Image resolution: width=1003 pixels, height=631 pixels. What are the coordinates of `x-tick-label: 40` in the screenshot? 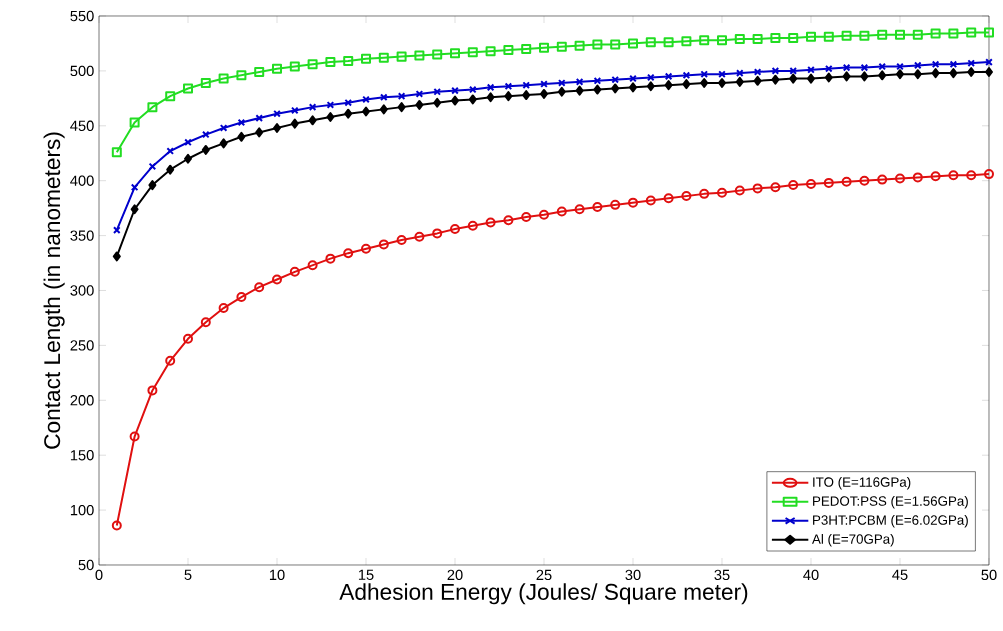 It's located at (811, 575).